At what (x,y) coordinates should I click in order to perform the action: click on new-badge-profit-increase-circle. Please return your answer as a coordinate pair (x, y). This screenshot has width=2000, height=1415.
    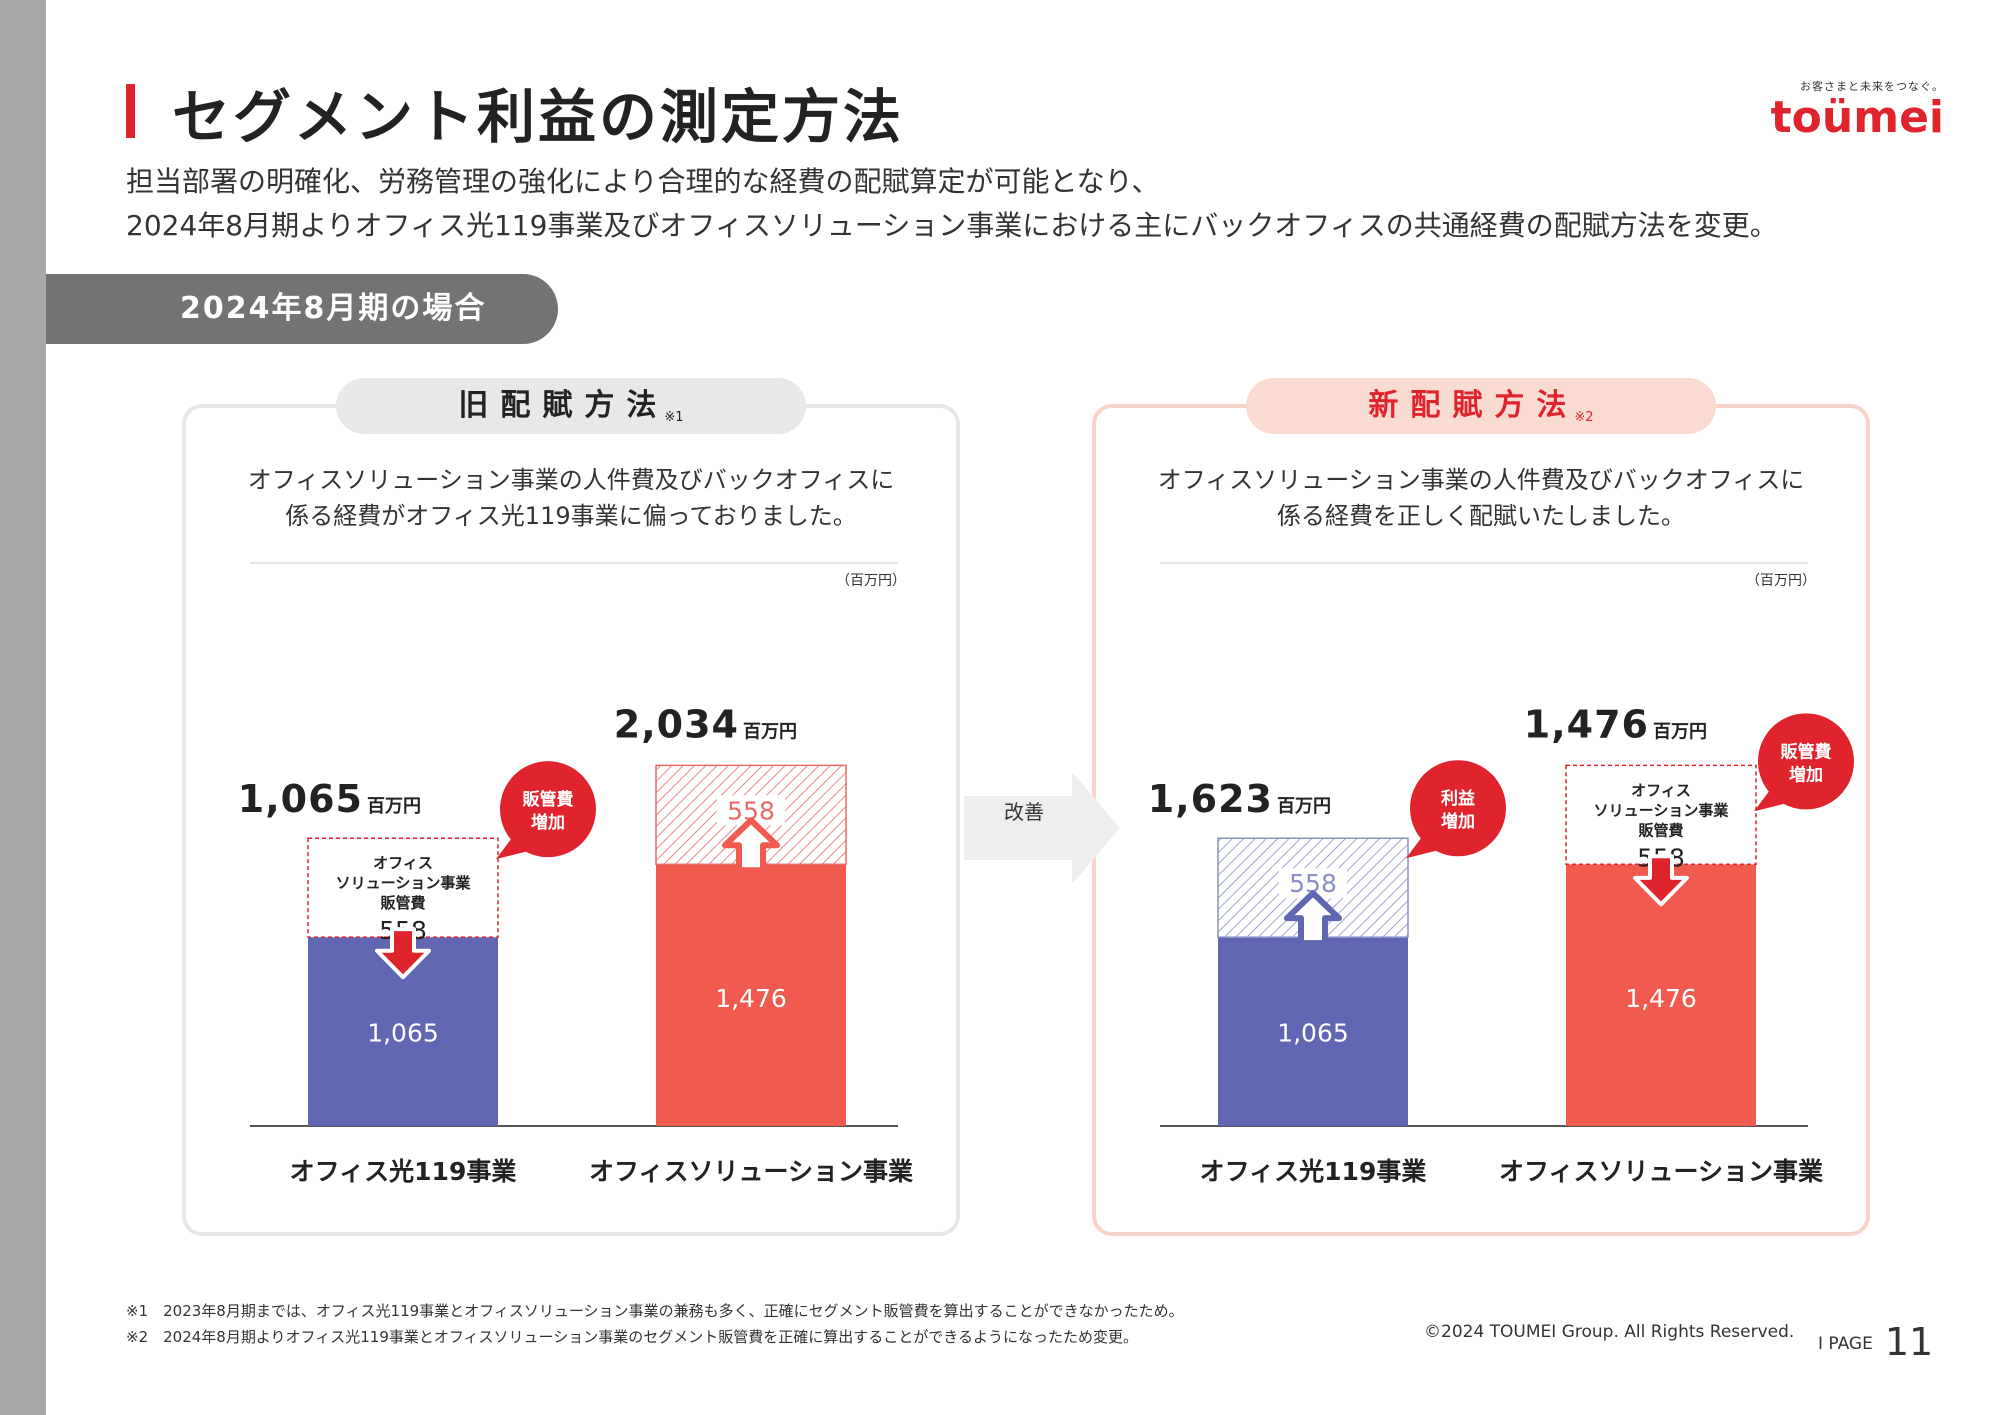
    Looking at the image, I should click on (1458, 808).